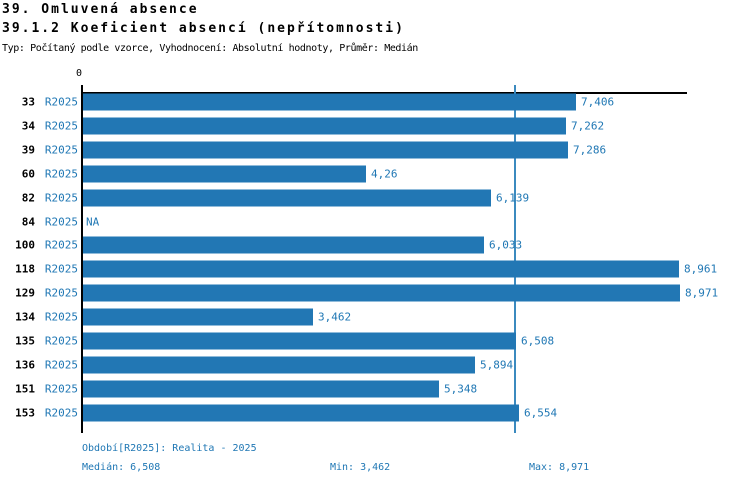  I want to click on bar-value-label: 5,894, so click(497, 365).